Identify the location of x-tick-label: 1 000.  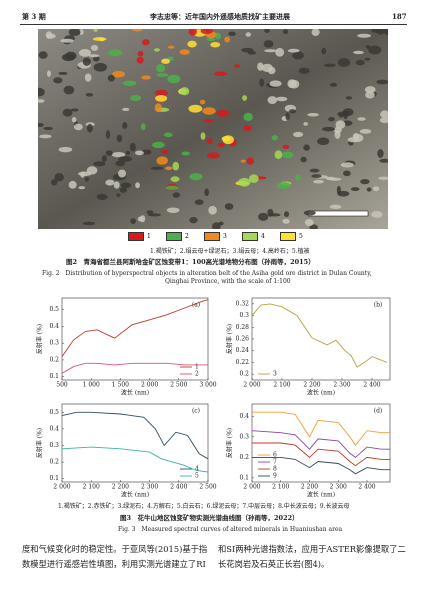
(91, 385).